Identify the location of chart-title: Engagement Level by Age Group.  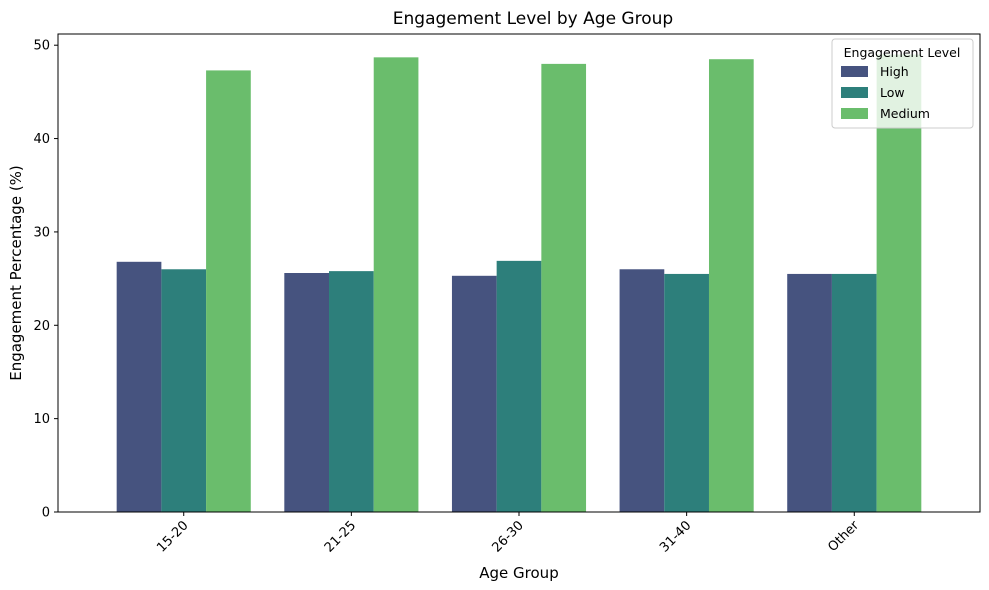
(533, 19).